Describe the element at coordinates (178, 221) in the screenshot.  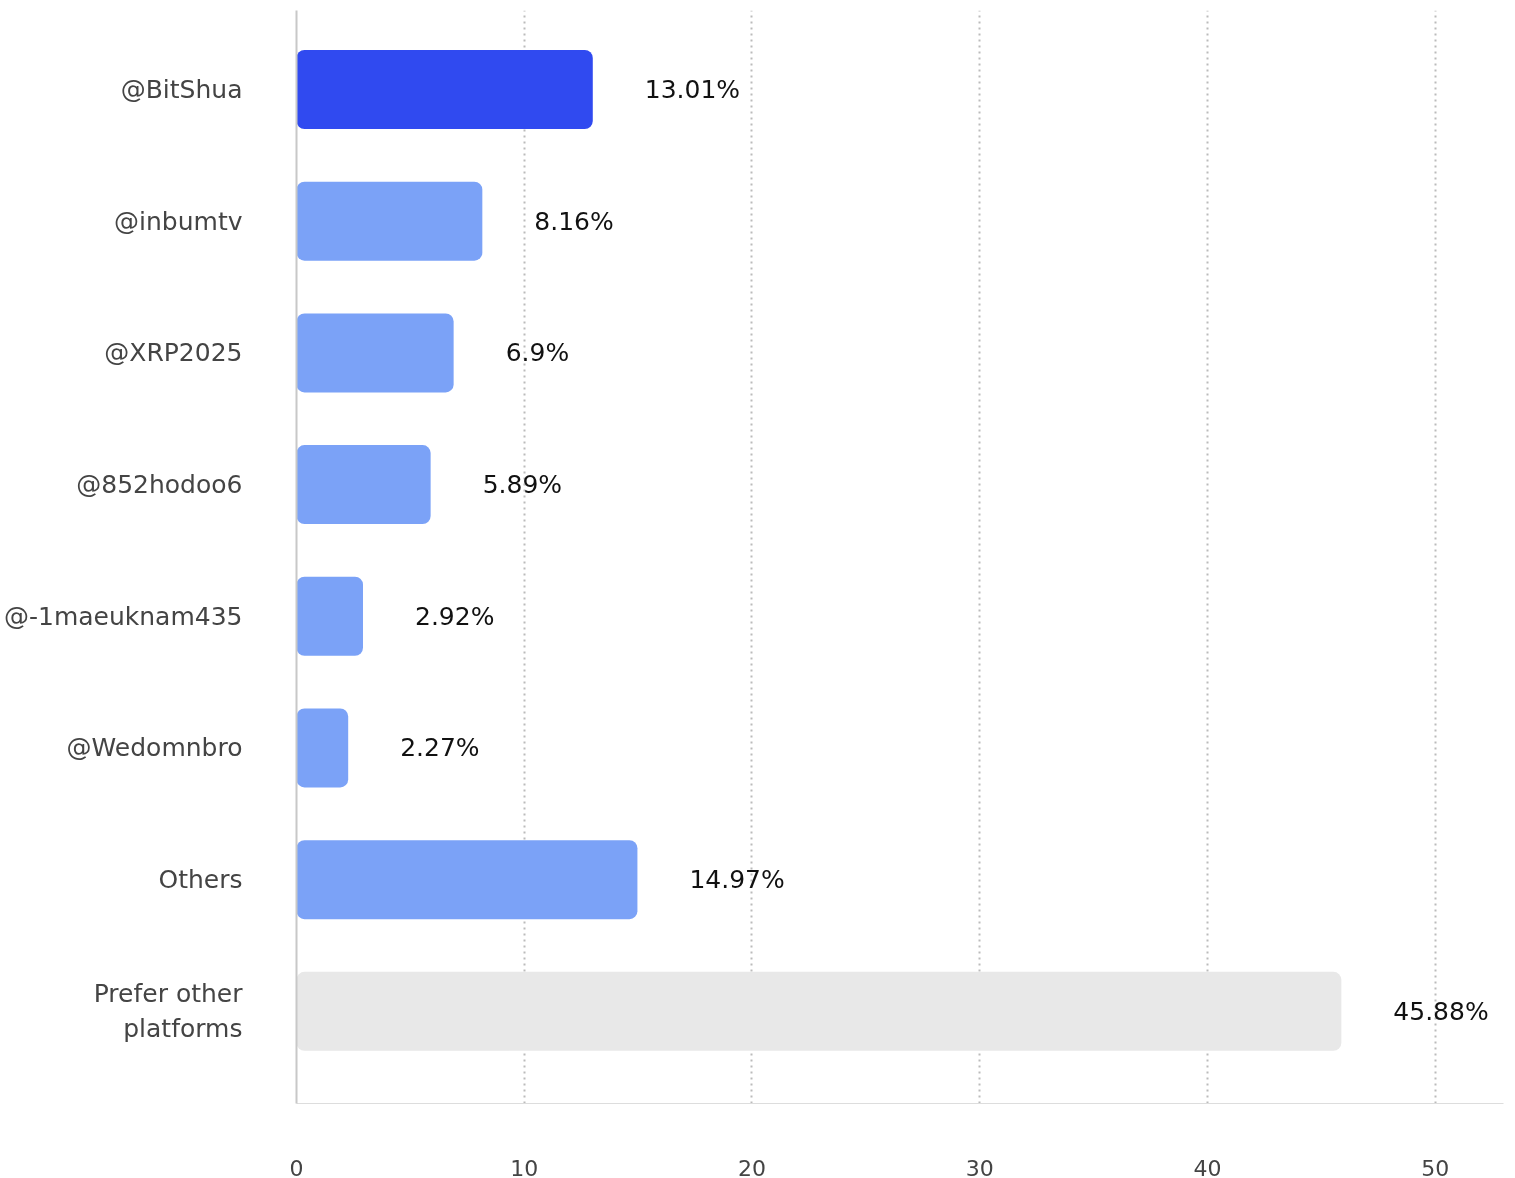
I see `y-tick-label: @inbumtv` at that location.